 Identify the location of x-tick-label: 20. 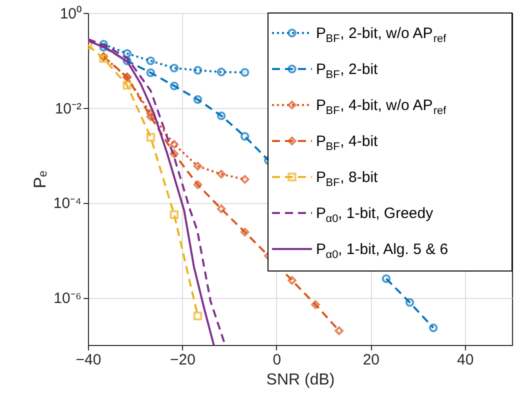
(371, 360).